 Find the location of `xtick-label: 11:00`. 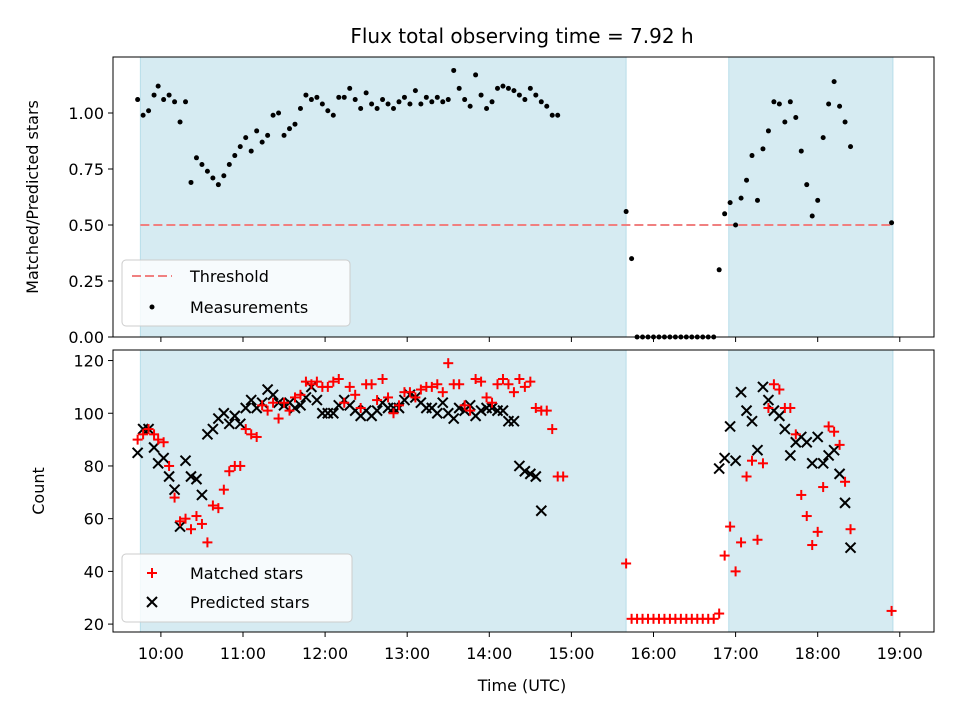

xtick-label: 11:00 is located at coordinates (243, 653).